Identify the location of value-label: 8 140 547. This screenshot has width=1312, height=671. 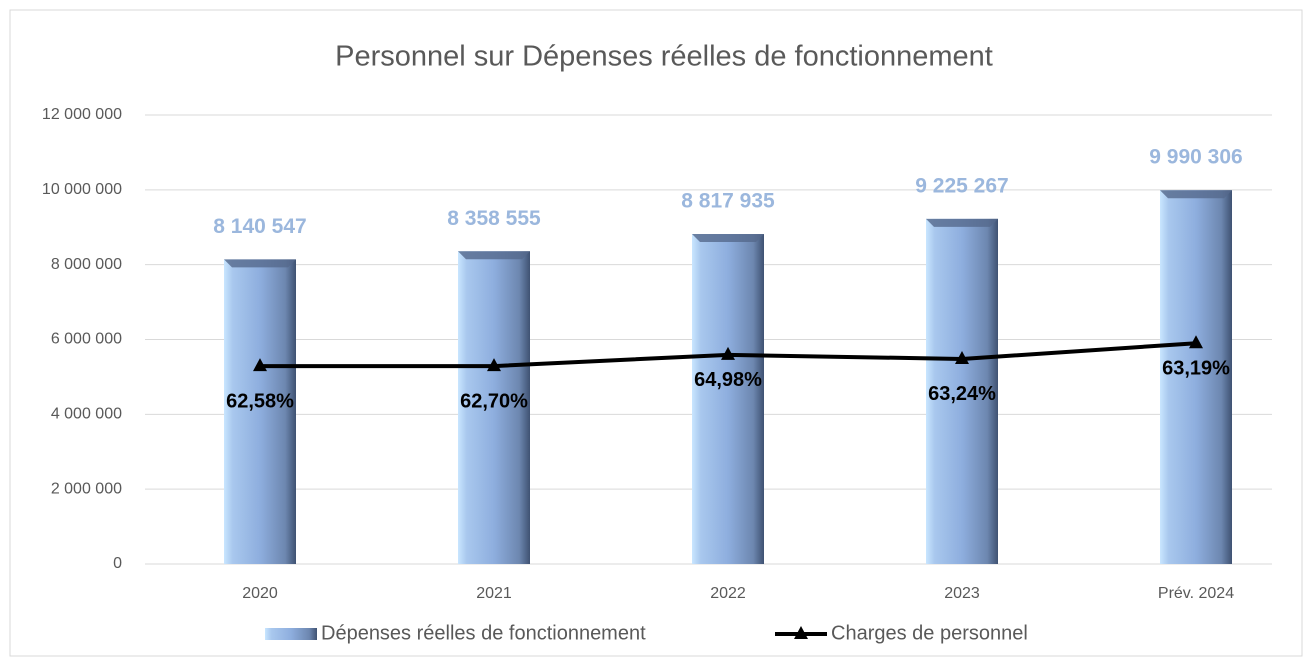
(259, 226).